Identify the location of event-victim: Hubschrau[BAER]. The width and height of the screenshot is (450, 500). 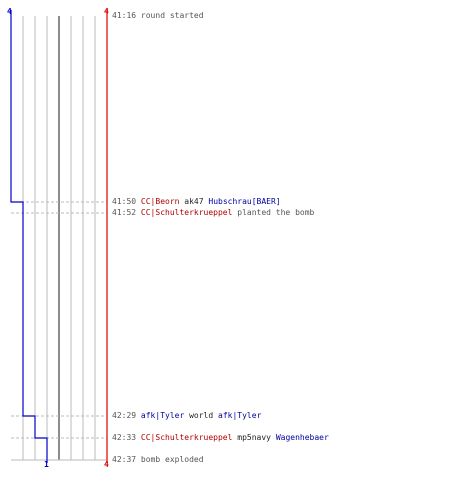
(244, 201).